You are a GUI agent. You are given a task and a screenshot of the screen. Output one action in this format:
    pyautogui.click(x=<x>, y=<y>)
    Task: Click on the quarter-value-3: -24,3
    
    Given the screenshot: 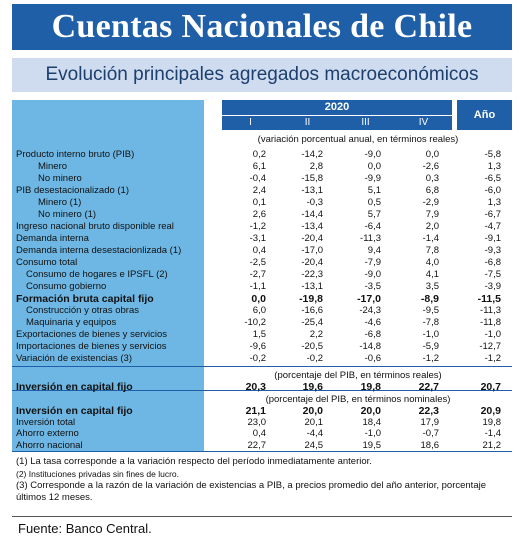 What is the action you would take?
    pyautogui.click(x=370, y=310)
    